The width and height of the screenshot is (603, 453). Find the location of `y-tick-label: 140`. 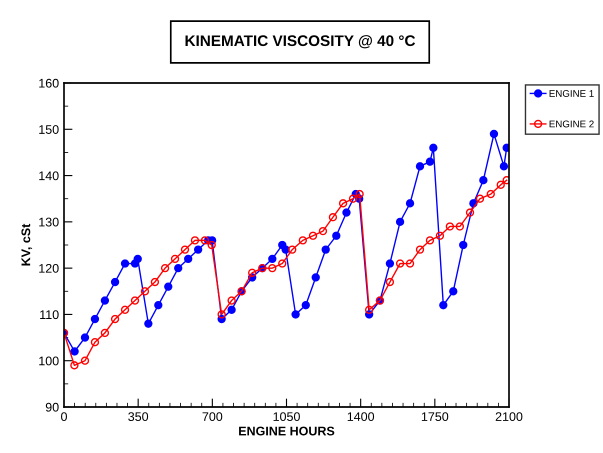

y-tick-label: 140 is located at coordinates (49, 175).